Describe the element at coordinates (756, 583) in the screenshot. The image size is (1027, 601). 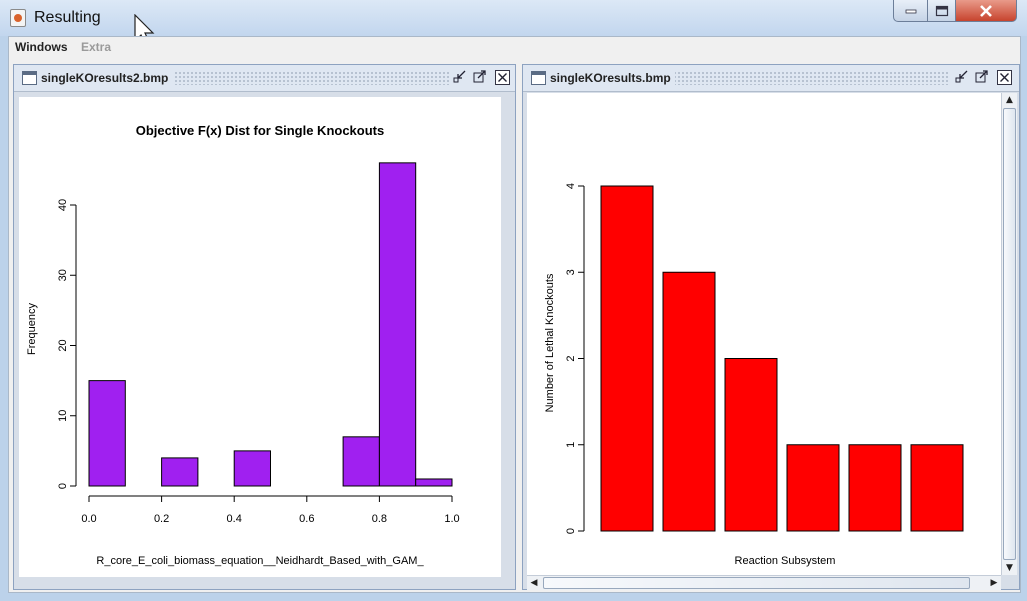
I see `horizontal-scroll-thumb` at that location.